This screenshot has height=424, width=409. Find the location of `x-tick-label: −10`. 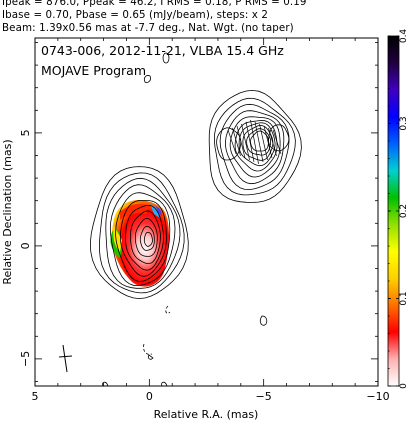

x-tick-label: −10 is located at coordinates (377, 396).